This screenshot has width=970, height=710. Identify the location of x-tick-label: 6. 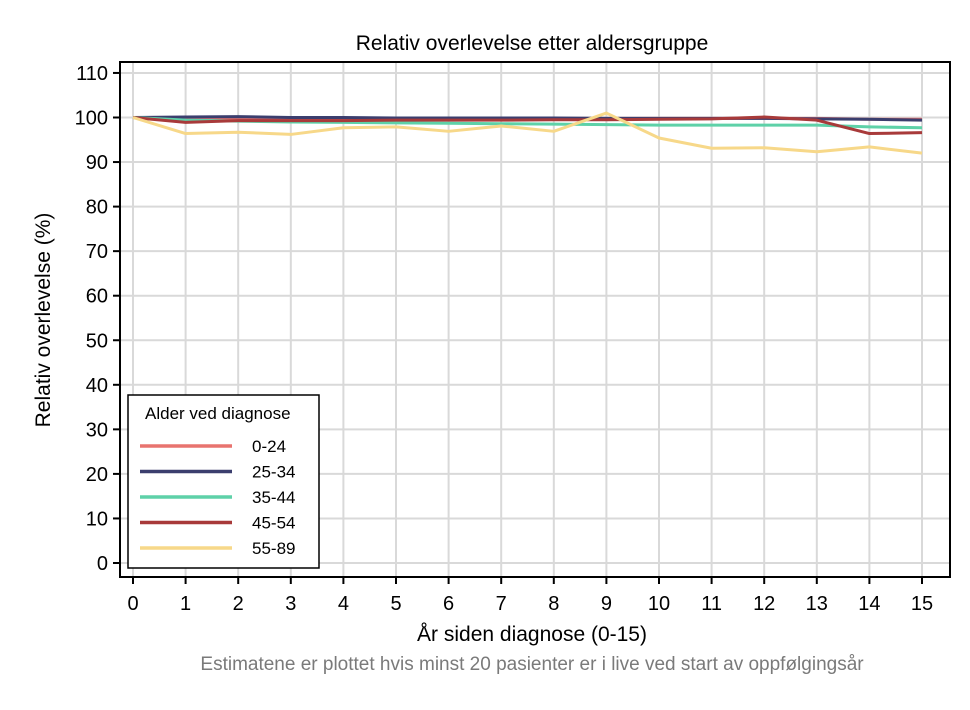
(448, 604).